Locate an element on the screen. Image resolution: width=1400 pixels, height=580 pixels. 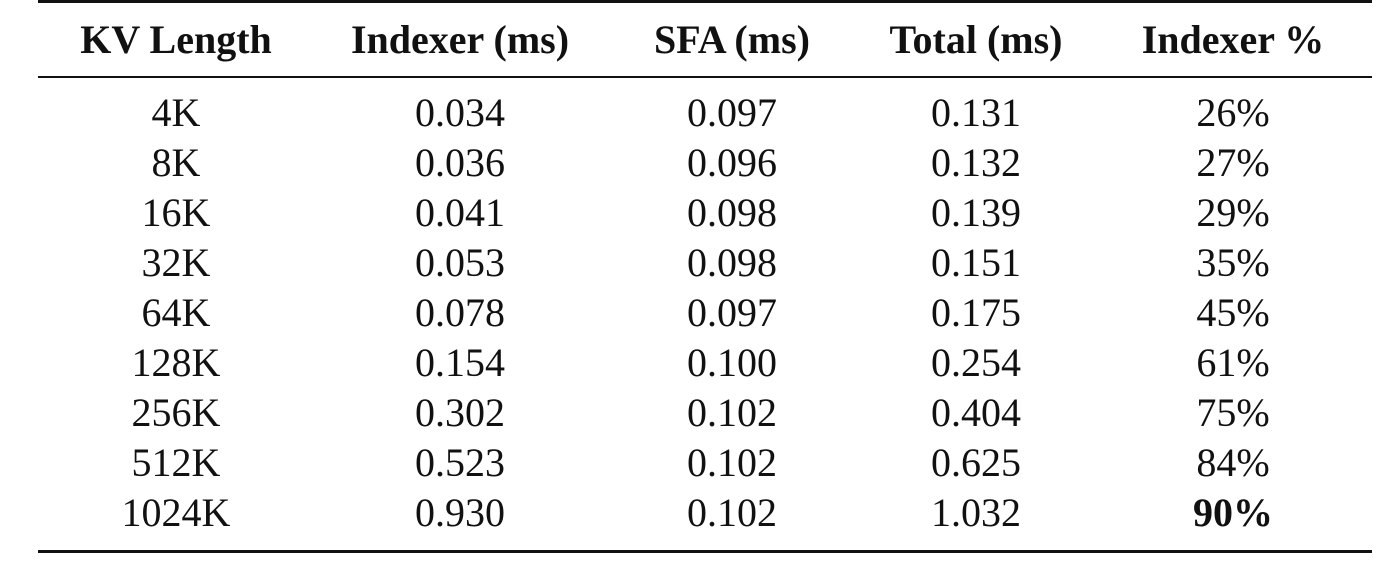
cell-kv-length: 16K is located at coordinates (176, 212).